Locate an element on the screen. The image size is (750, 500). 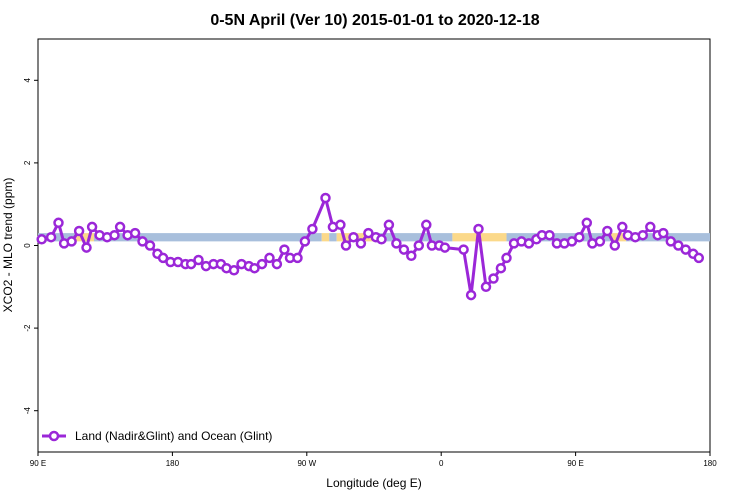
x-axis-label: Longitude (deg E) is located at coordinates (373, 483).